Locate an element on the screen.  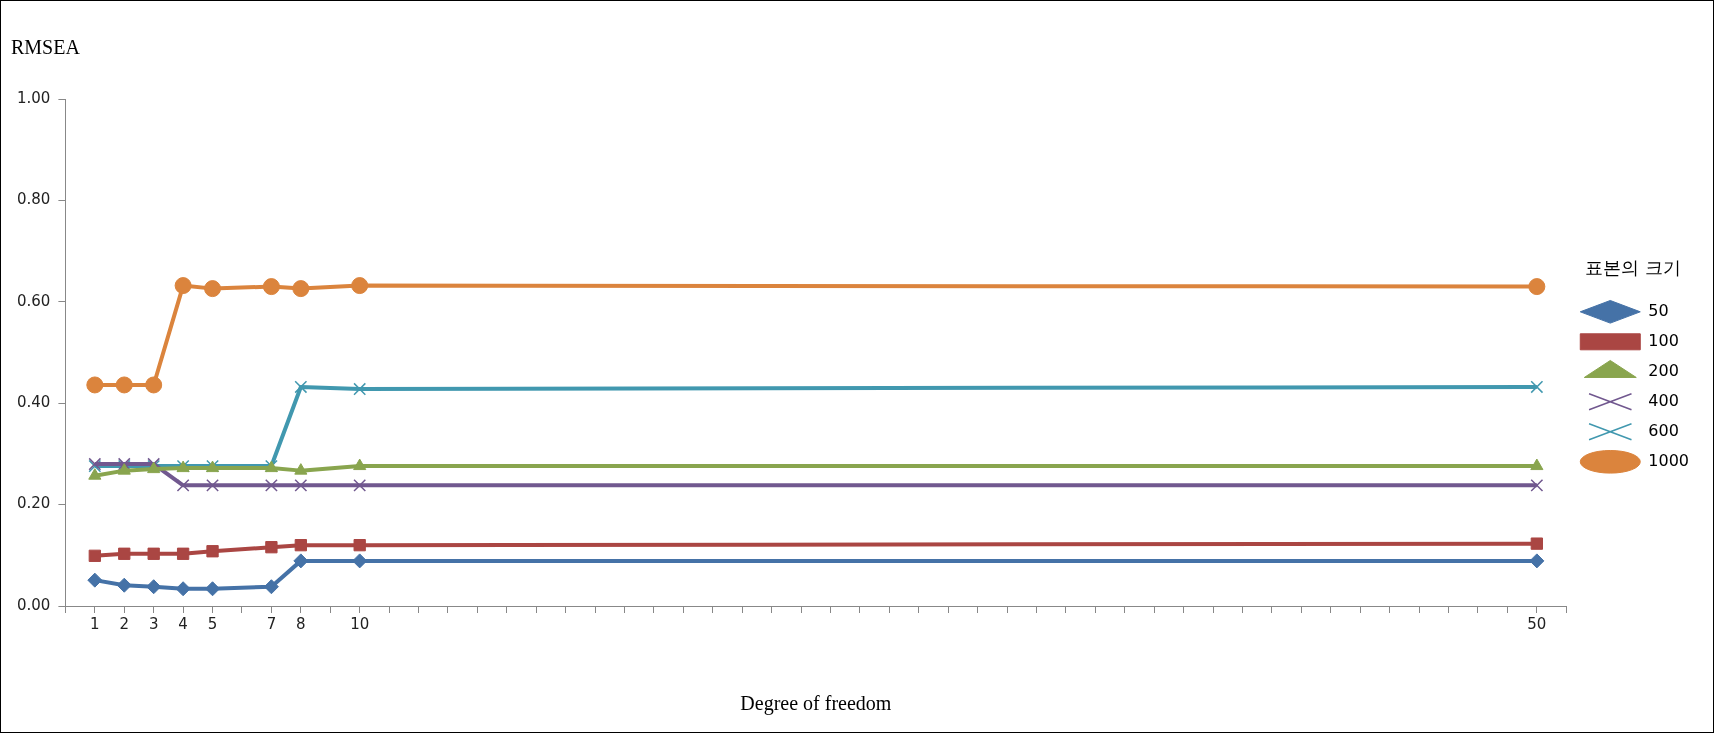
y-tick-label: 0.00 is located at coordinates (33, 604).